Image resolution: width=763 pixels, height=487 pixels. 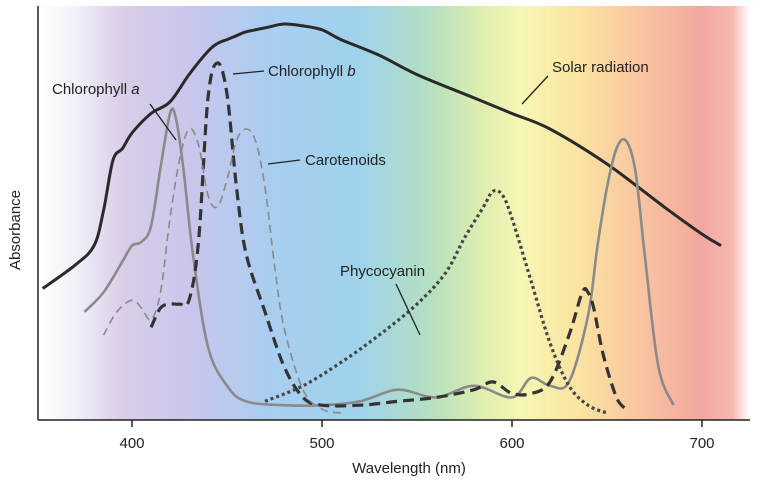 I want to click on label-phycocyanin: Phycocyanin, so click(x=382, y=271).